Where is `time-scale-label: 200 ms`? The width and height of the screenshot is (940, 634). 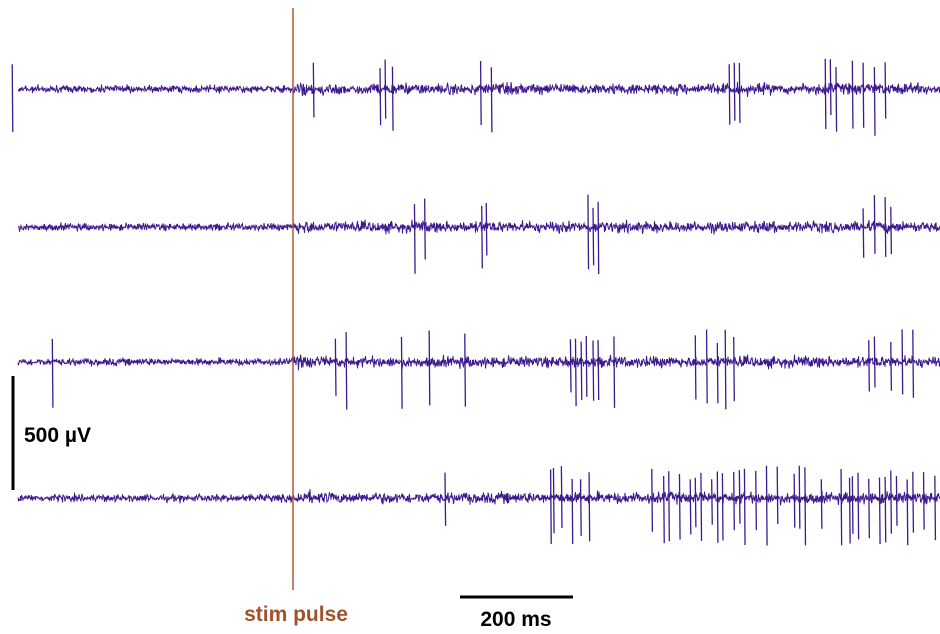
time-scale-label: 200 ms is located at coordinates (515, 619).